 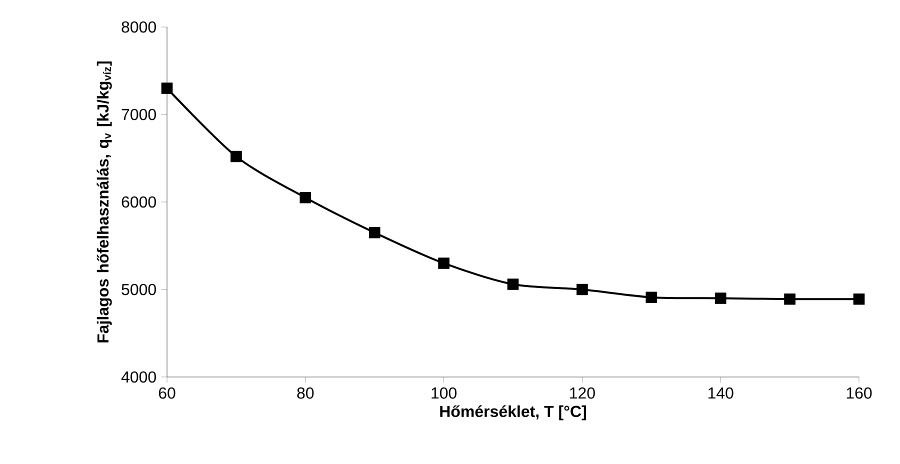 I want to click on x-tick-label: 60, so click(x=167, y=393).